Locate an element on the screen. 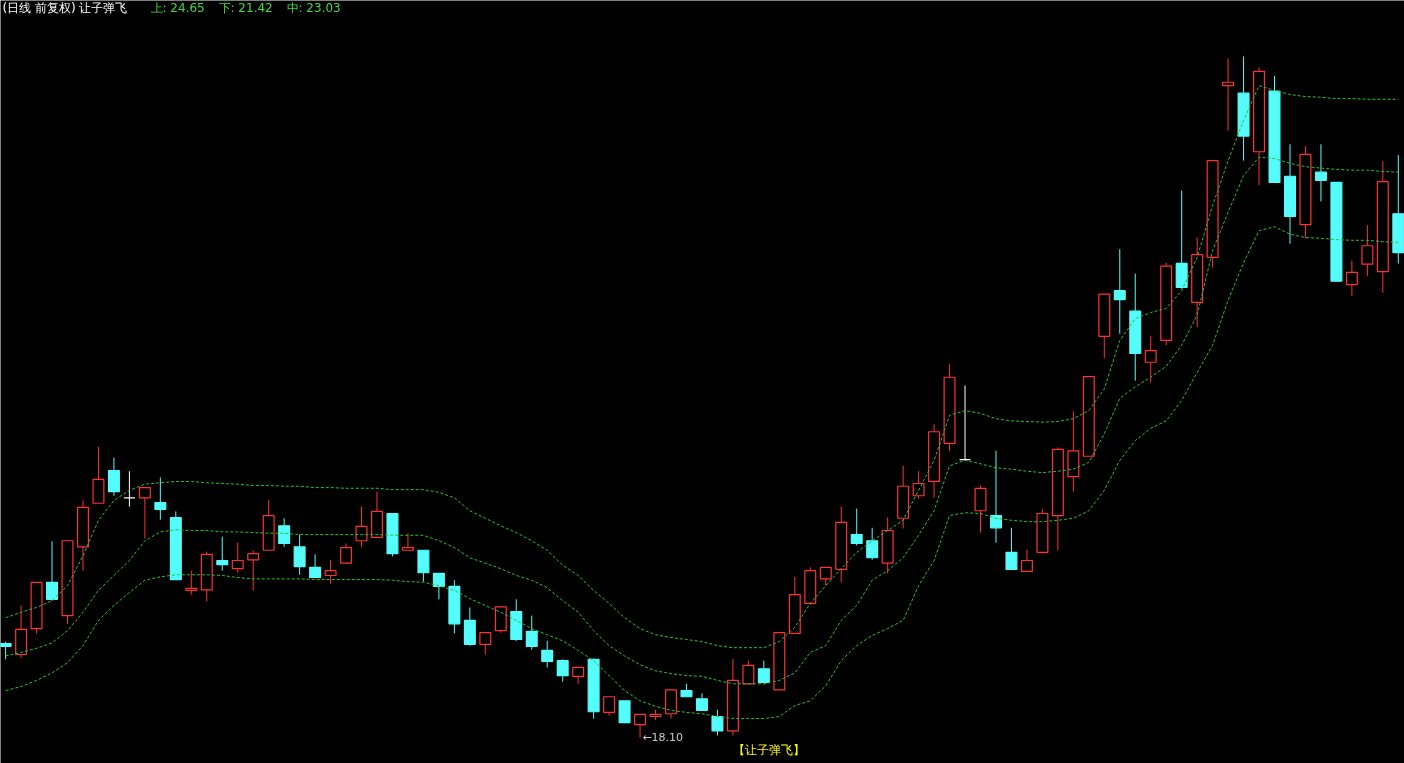 This screenshot has width=1404, height=763. text: 下: 21.42 is located at coordinates (245, 7).